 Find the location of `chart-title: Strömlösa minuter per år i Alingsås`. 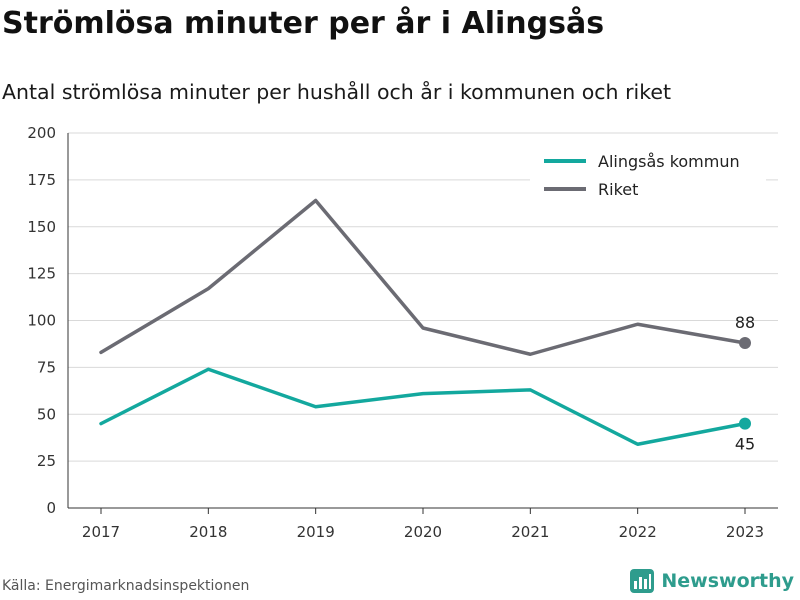

chart-title: Strömlösa minuter per år i Alingsås is located at coordinates (303, 23).